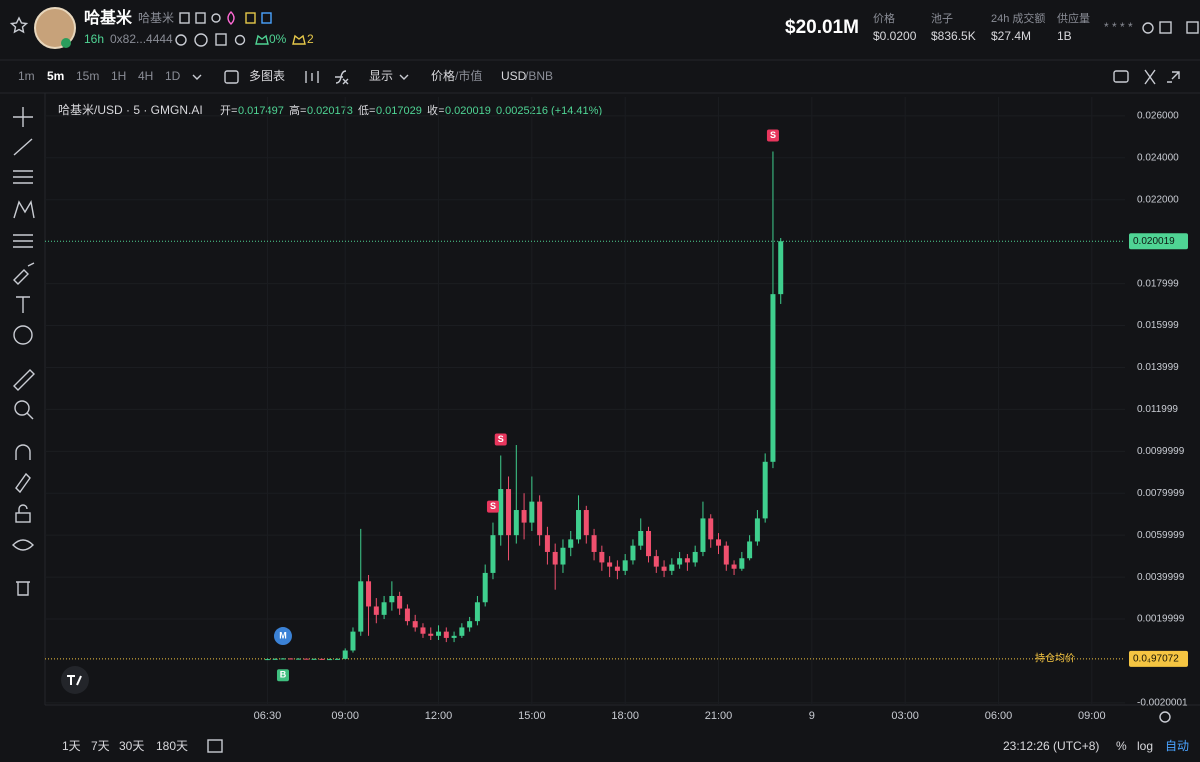  What do you see at coordinates (1161, 493) in the screenshot?
I see `y-tick-label: 0.0079999` at bounding box center [1161, 493].